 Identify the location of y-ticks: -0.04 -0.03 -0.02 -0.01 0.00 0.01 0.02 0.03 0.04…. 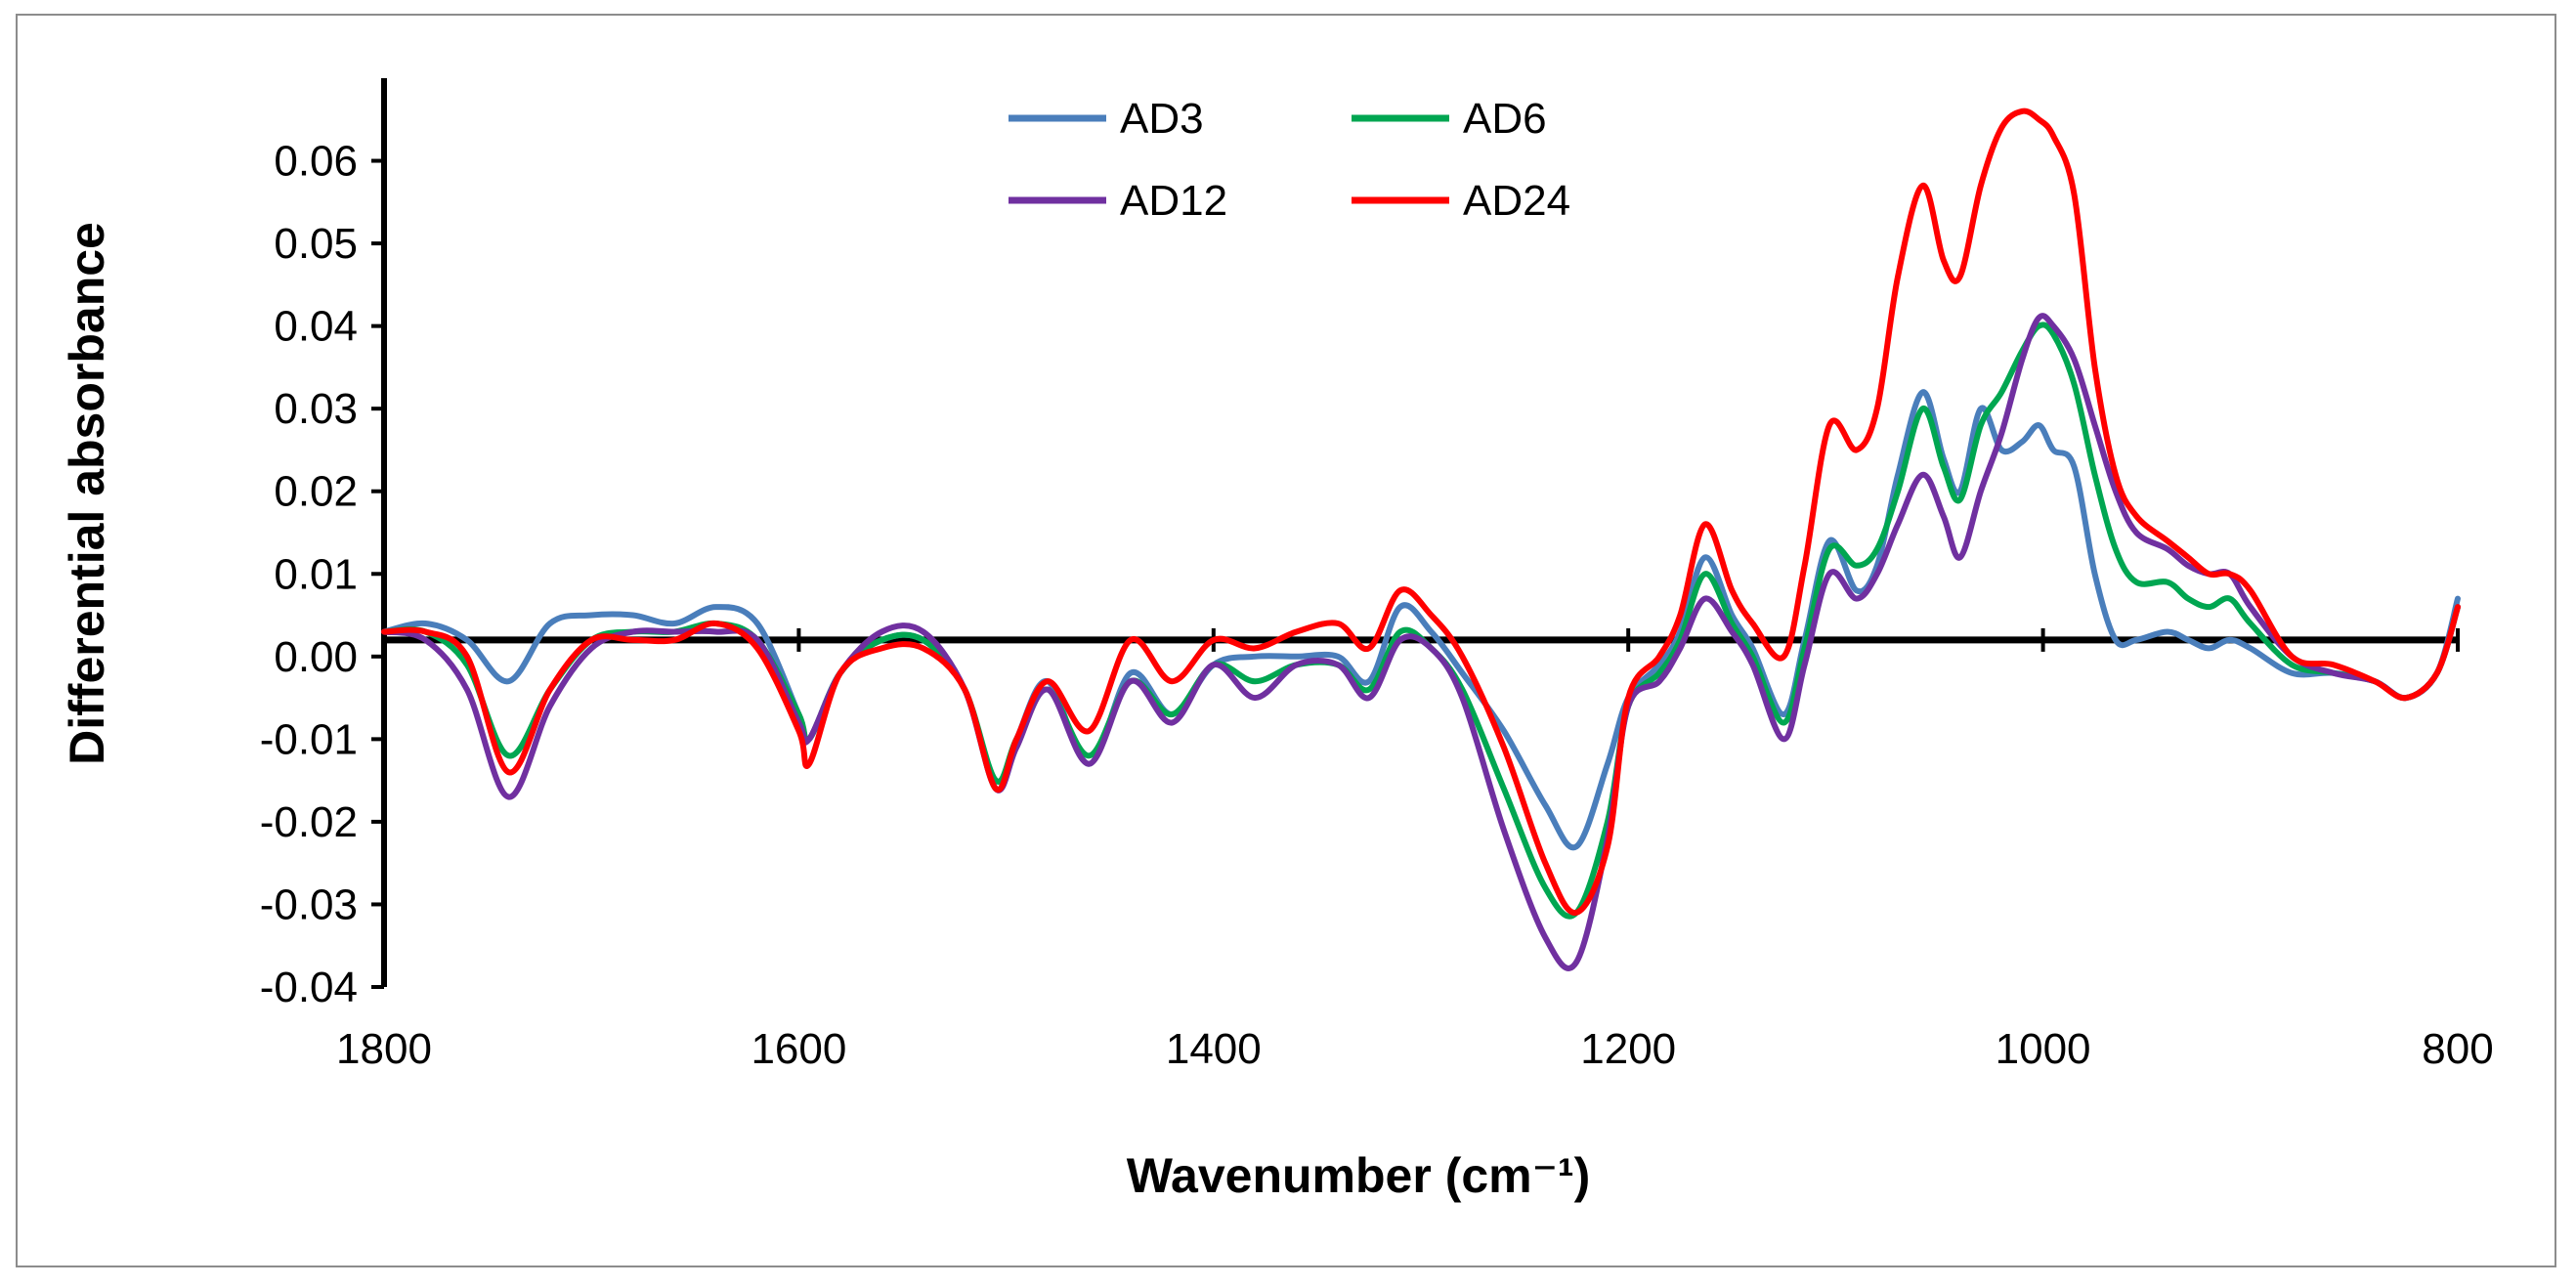
(322, 574).